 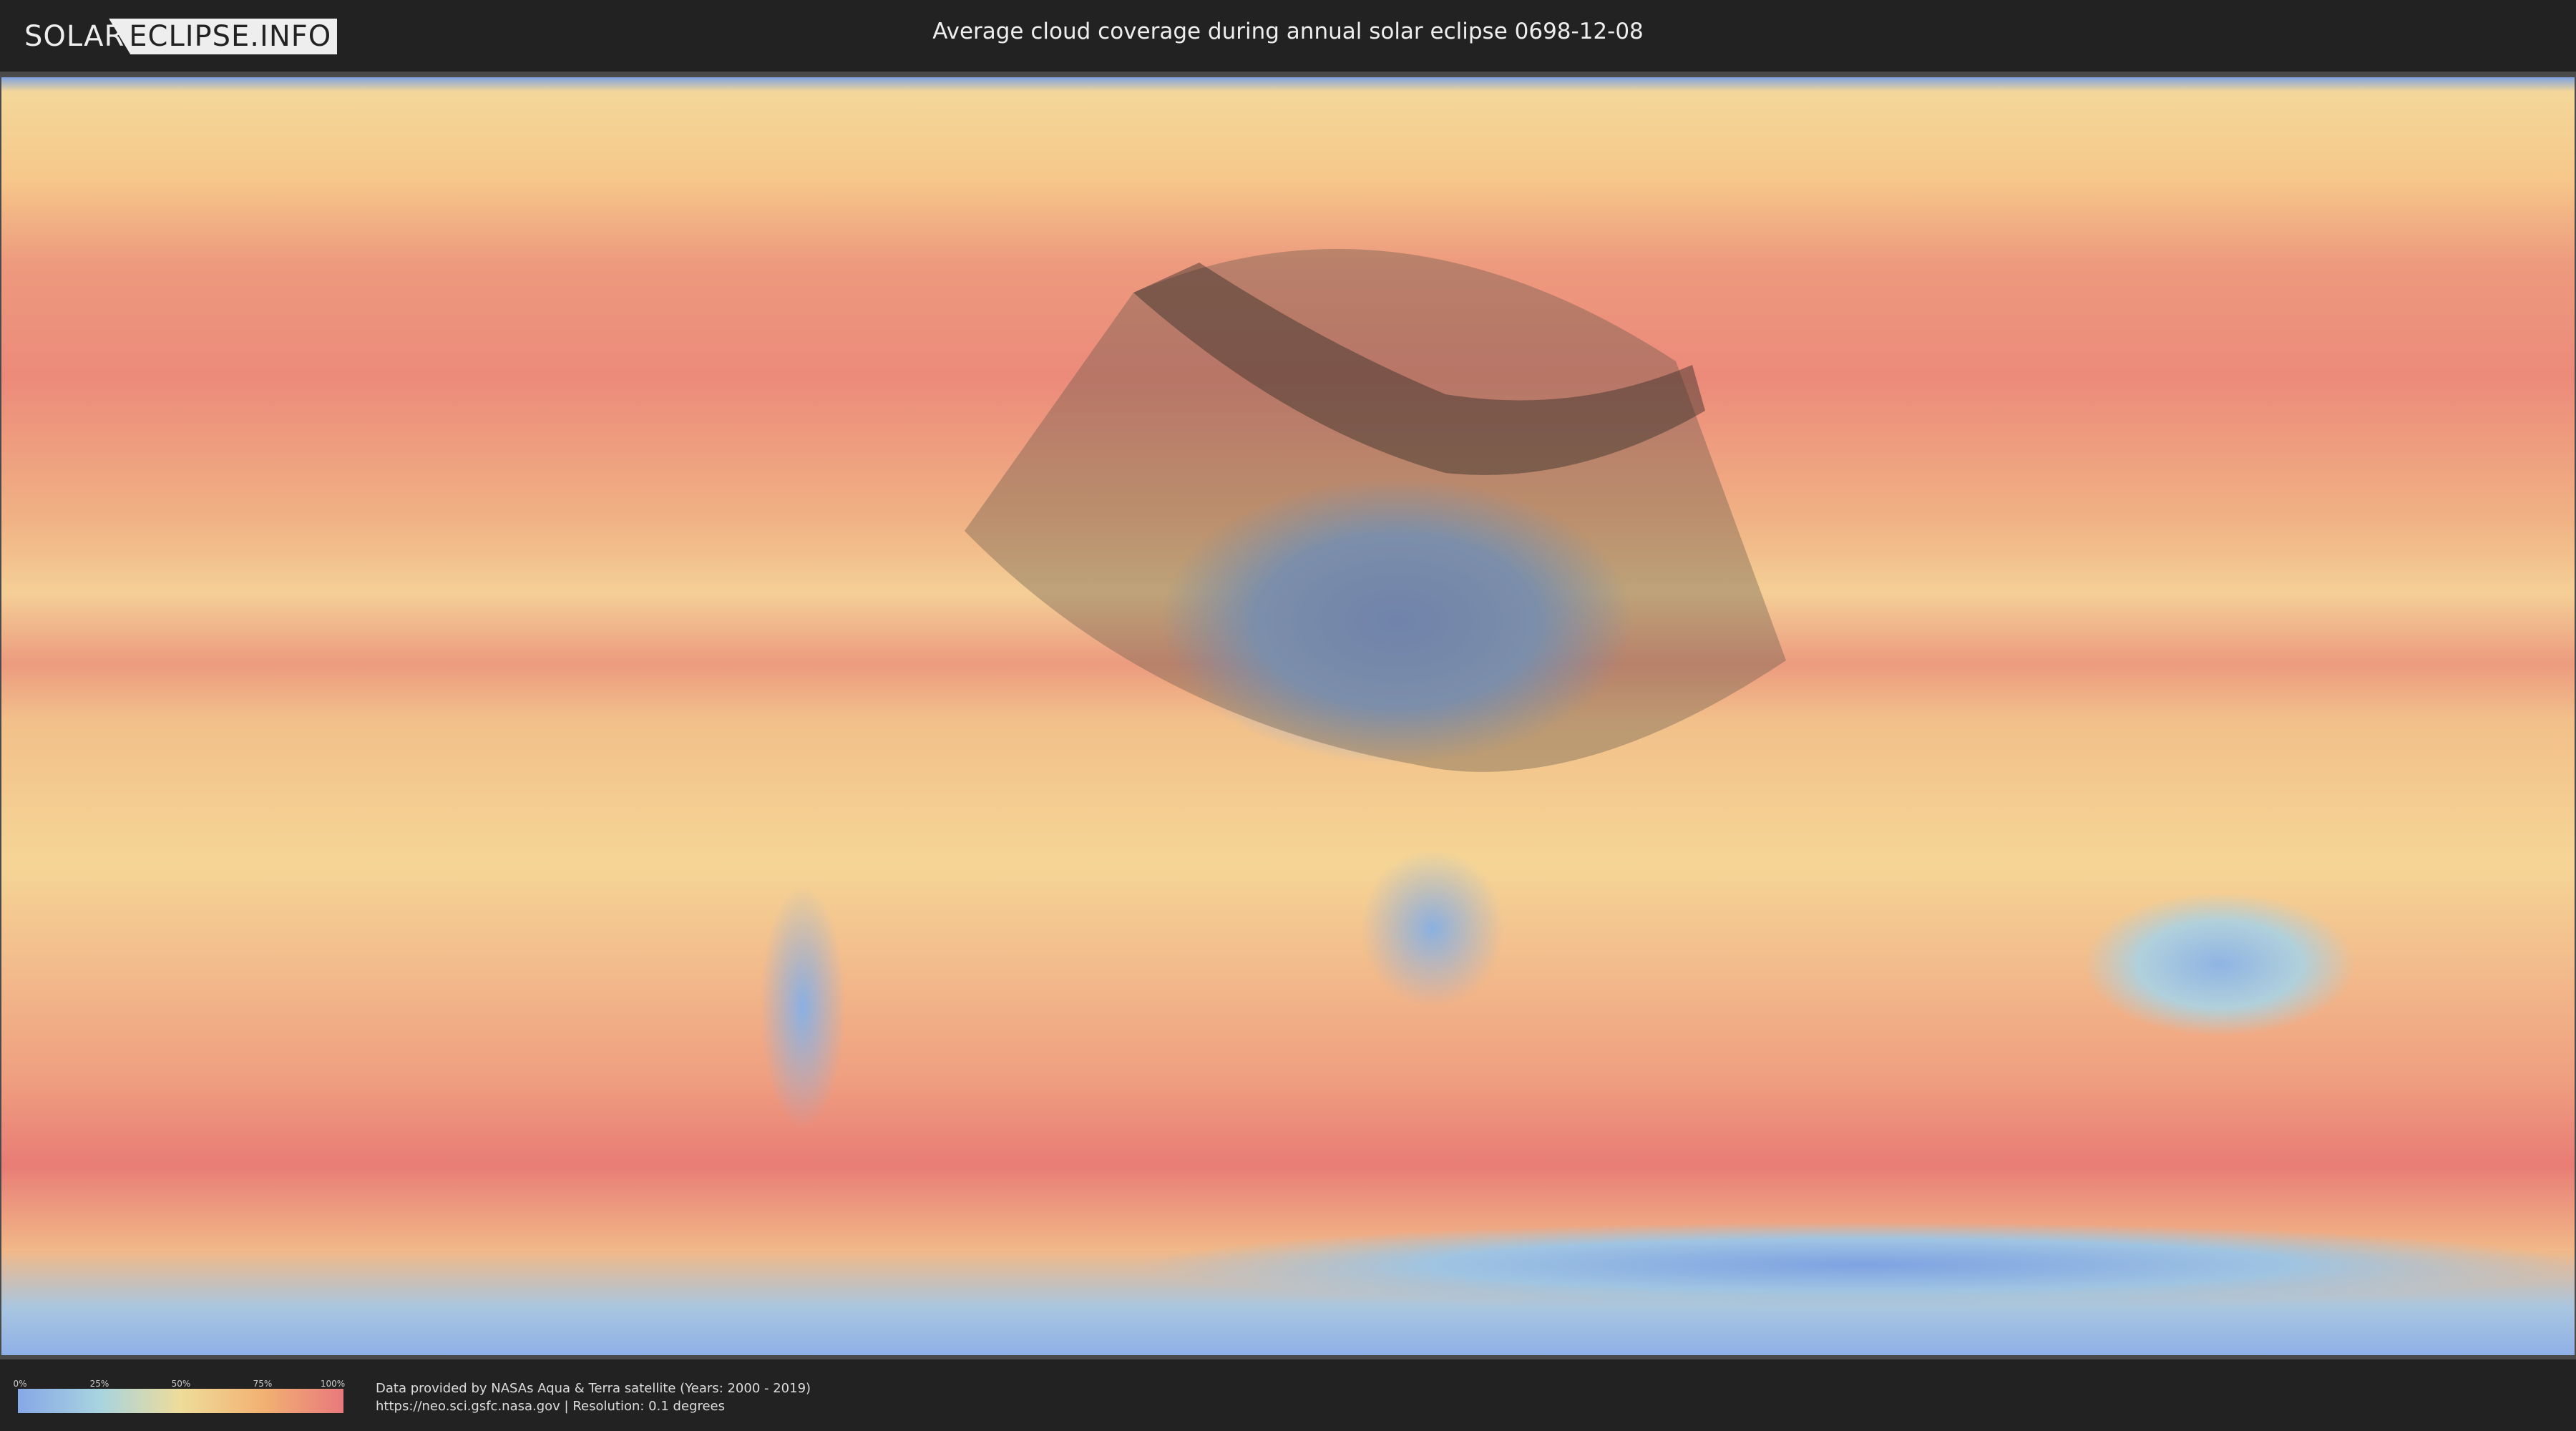 I want to click on annularity-path, so click(x=1419, y=369).